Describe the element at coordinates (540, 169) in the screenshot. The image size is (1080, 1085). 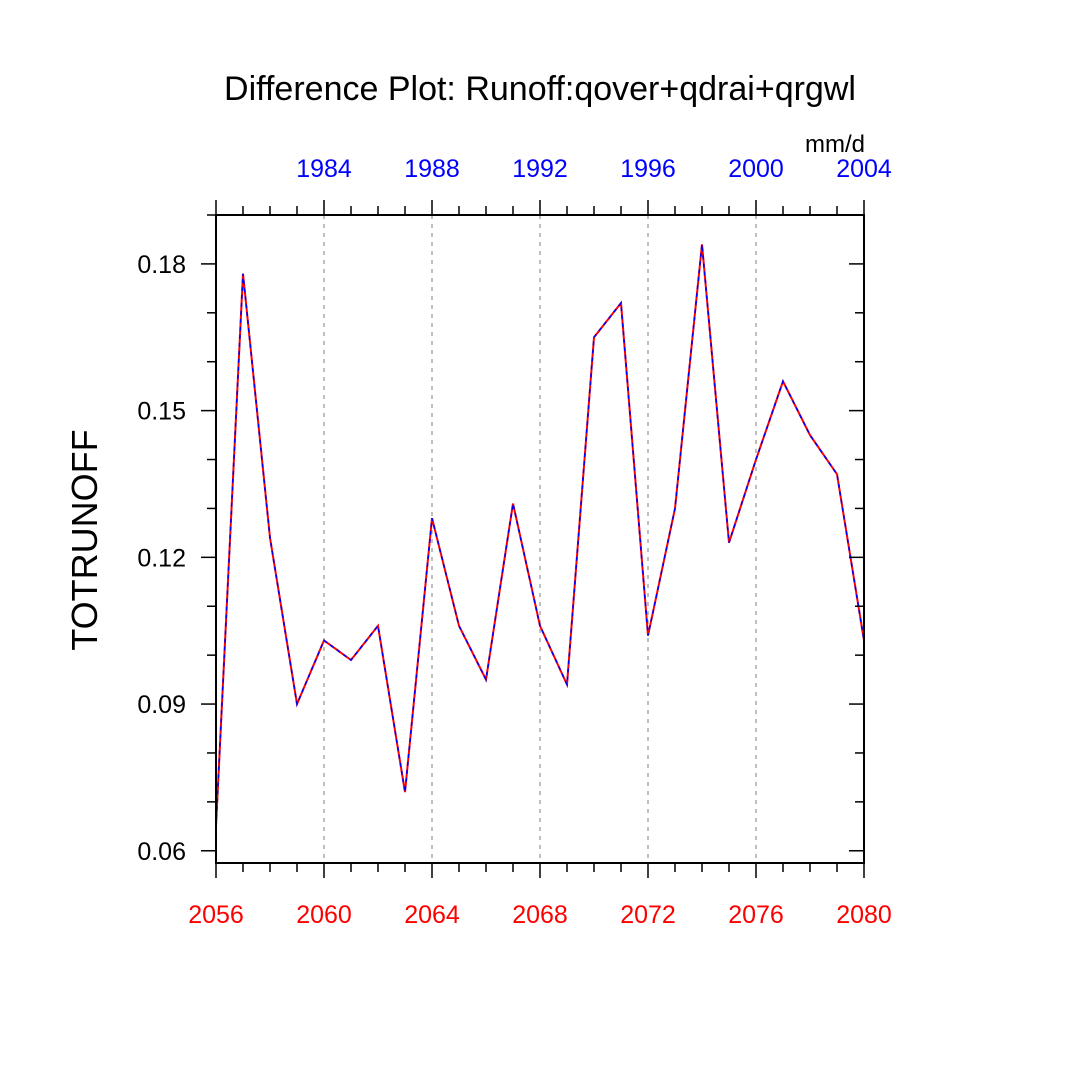
I see `x-top-tick-label: 1992` at that location.